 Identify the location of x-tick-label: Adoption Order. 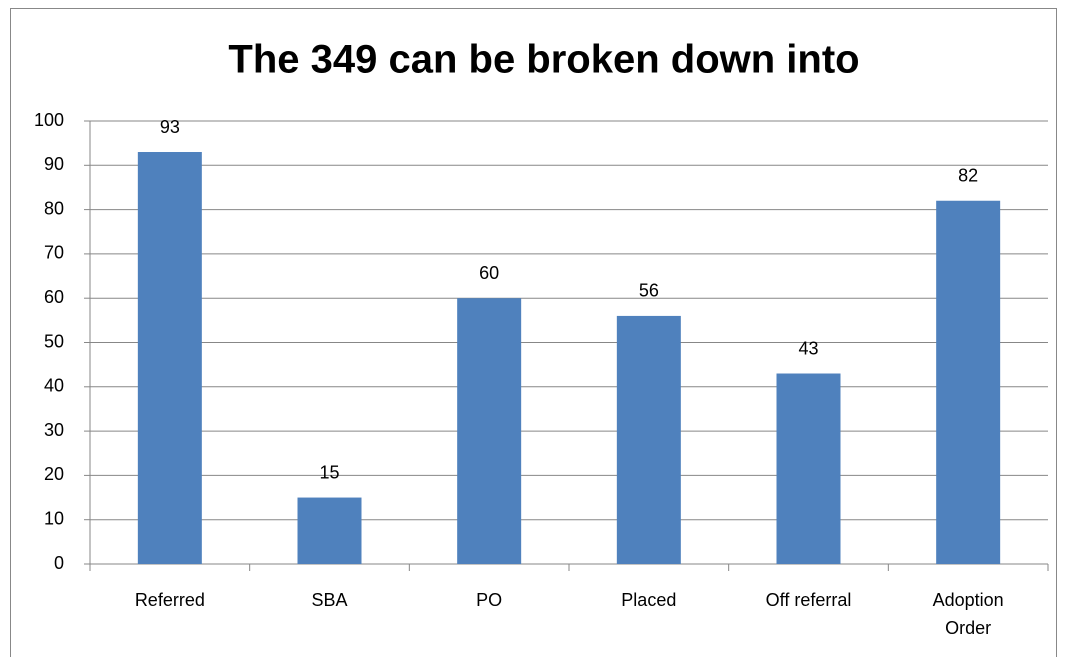
(968, 614).